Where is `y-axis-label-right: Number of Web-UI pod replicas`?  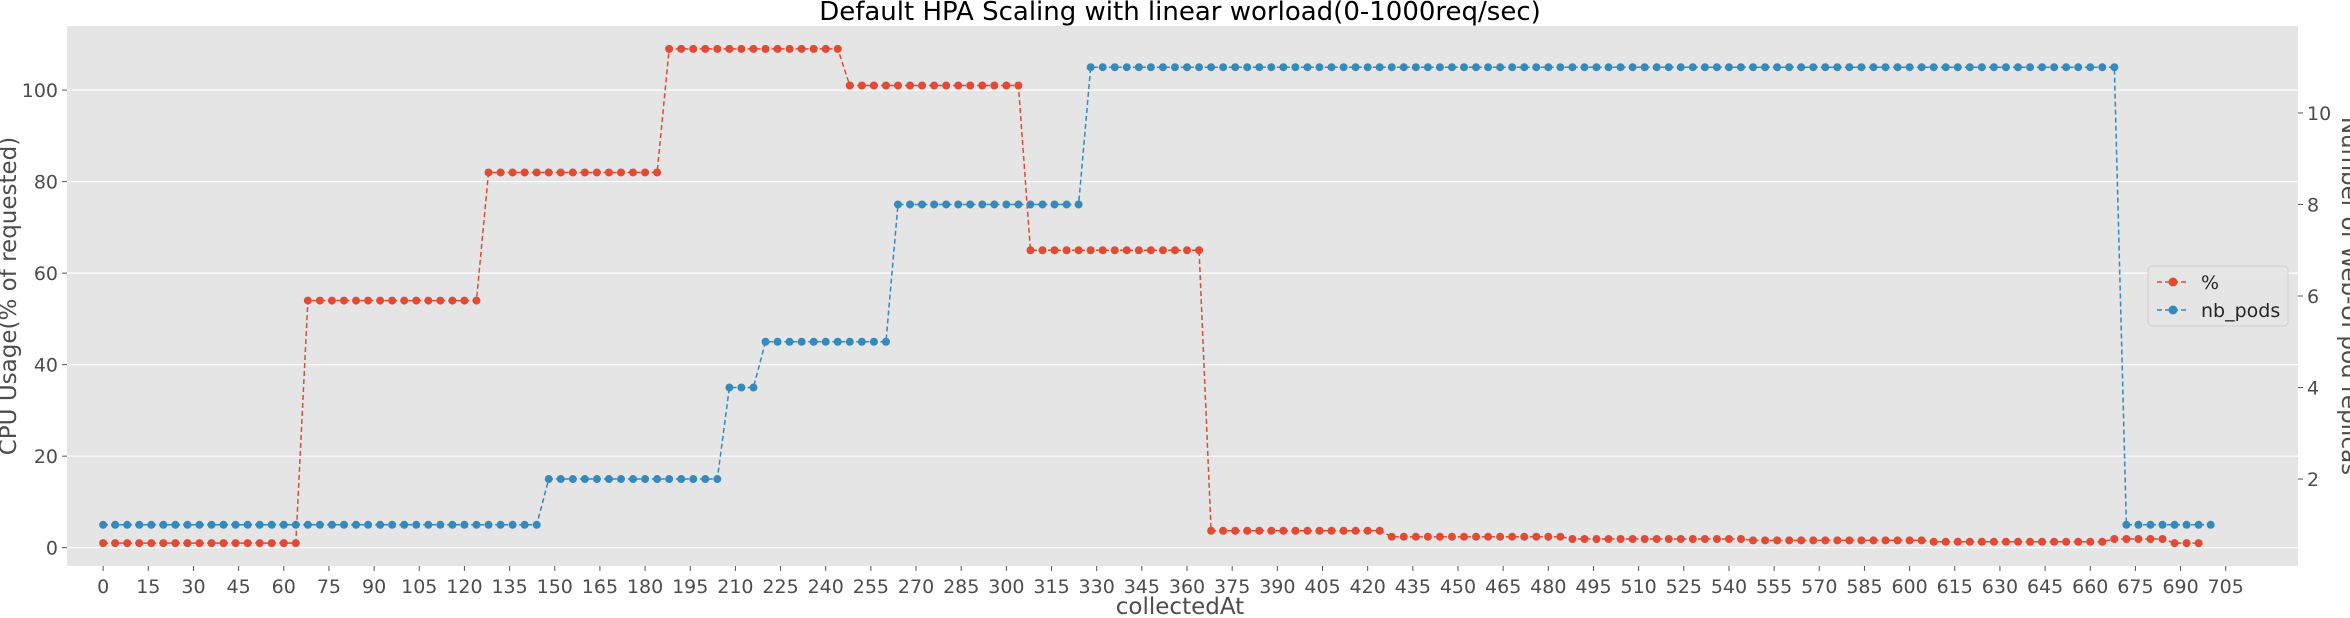 y-axis-label-right: Number of Web-UI pod replicas is located at coordinates (2343, 296).